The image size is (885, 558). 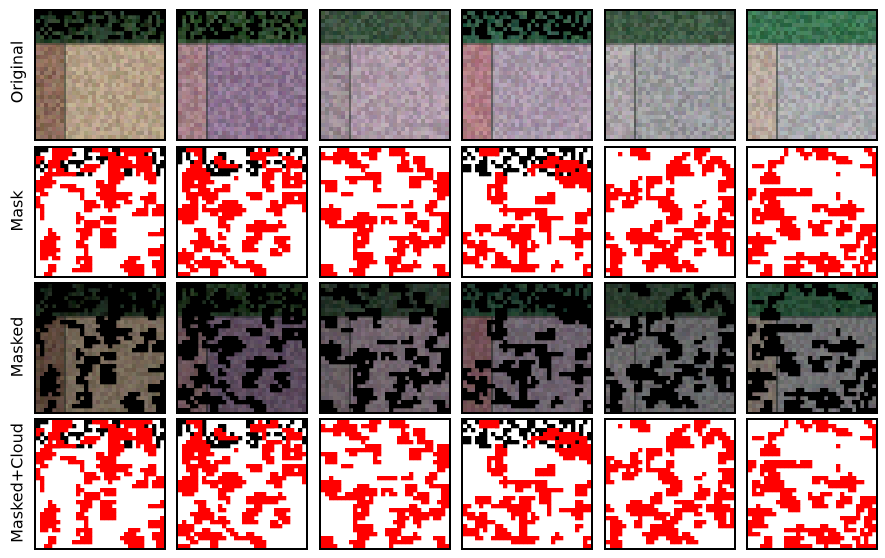 I want to click on row-label-original-text: Original, so click(x=17, y=72).